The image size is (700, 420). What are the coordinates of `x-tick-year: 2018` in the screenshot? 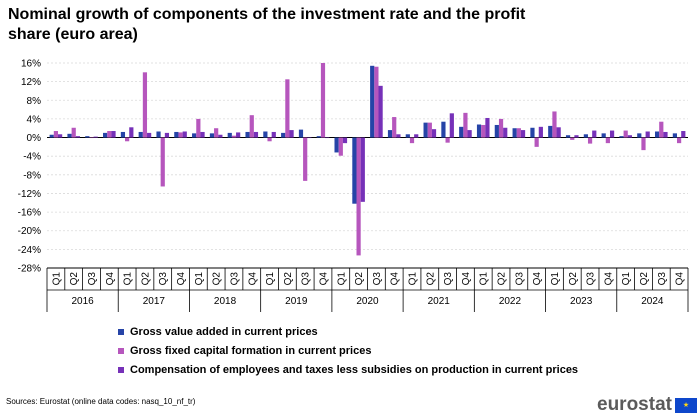 It's located at (225, 301).